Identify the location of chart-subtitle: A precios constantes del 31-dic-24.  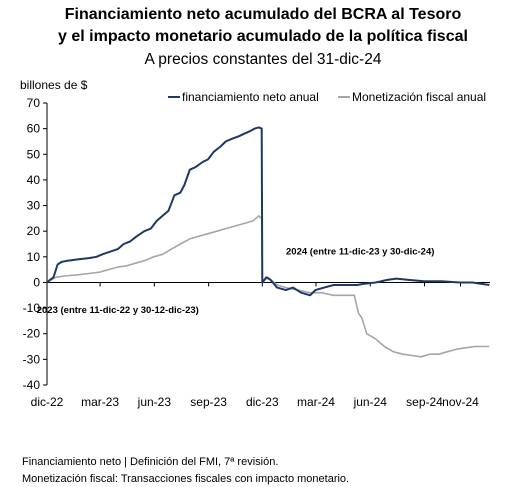
(263, 59).